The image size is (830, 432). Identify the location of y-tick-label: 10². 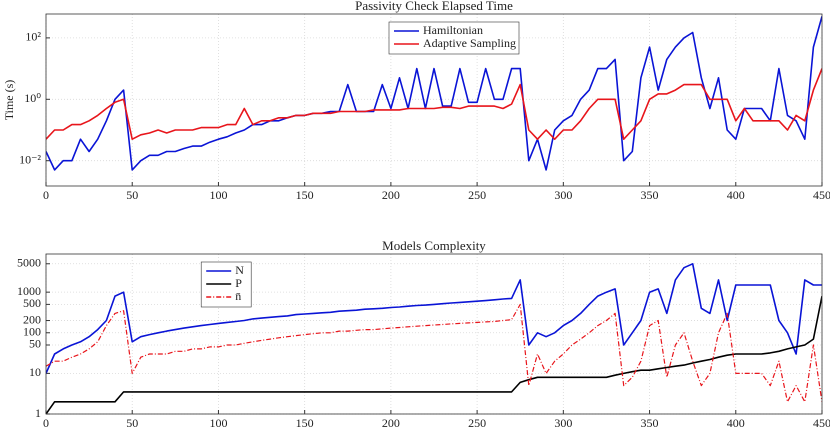
(33, 37).